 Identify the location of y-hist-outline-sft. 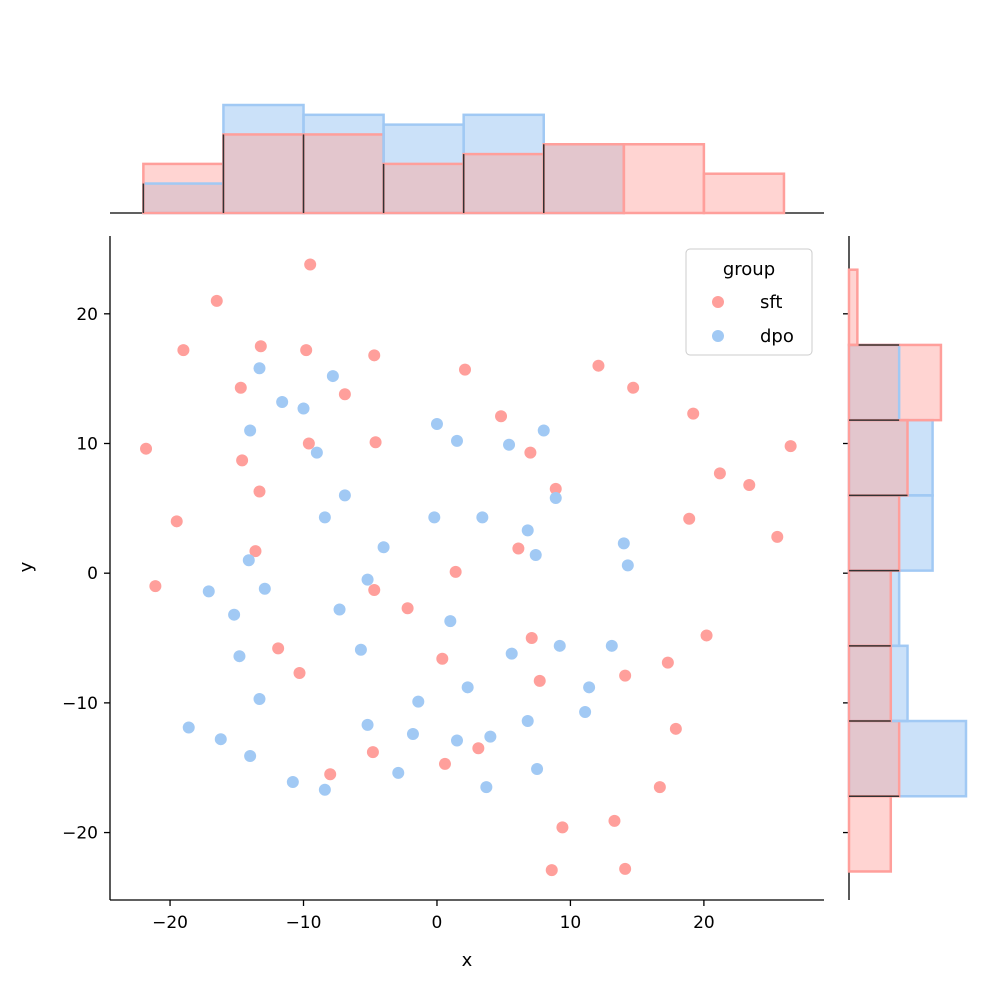
(853, 307).